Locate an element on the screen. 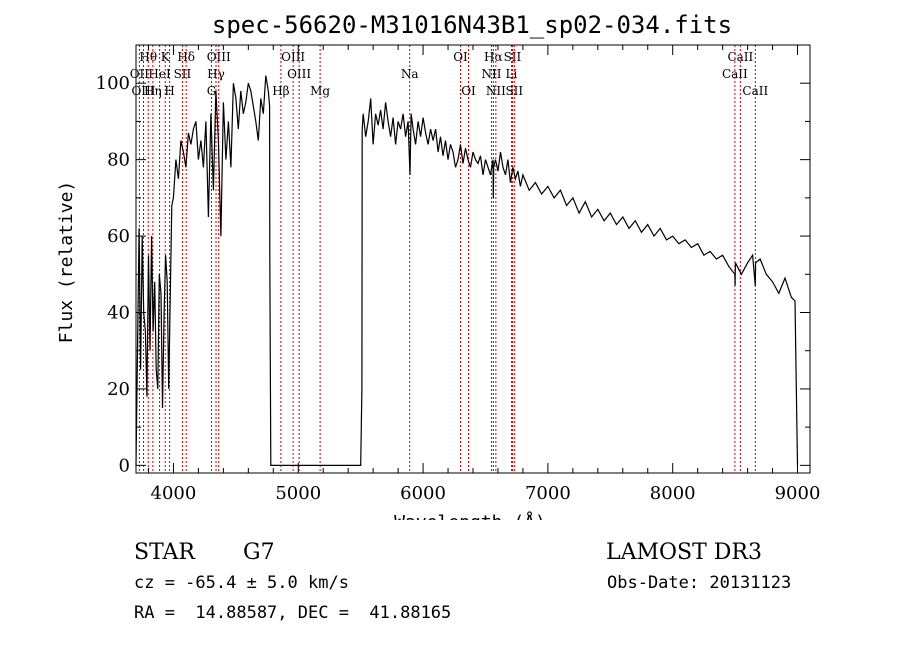 This screenshot has width=900, height=649. line-marker-label-18: OIII is located at coordinates (143, 91).